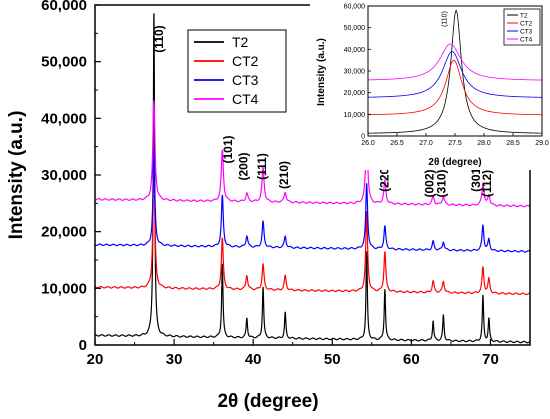 The image size is (550, 419). Describe the element at coordinates (430, 183) in the screenshot. I see `main-peak-label-002: (002)` at that location.